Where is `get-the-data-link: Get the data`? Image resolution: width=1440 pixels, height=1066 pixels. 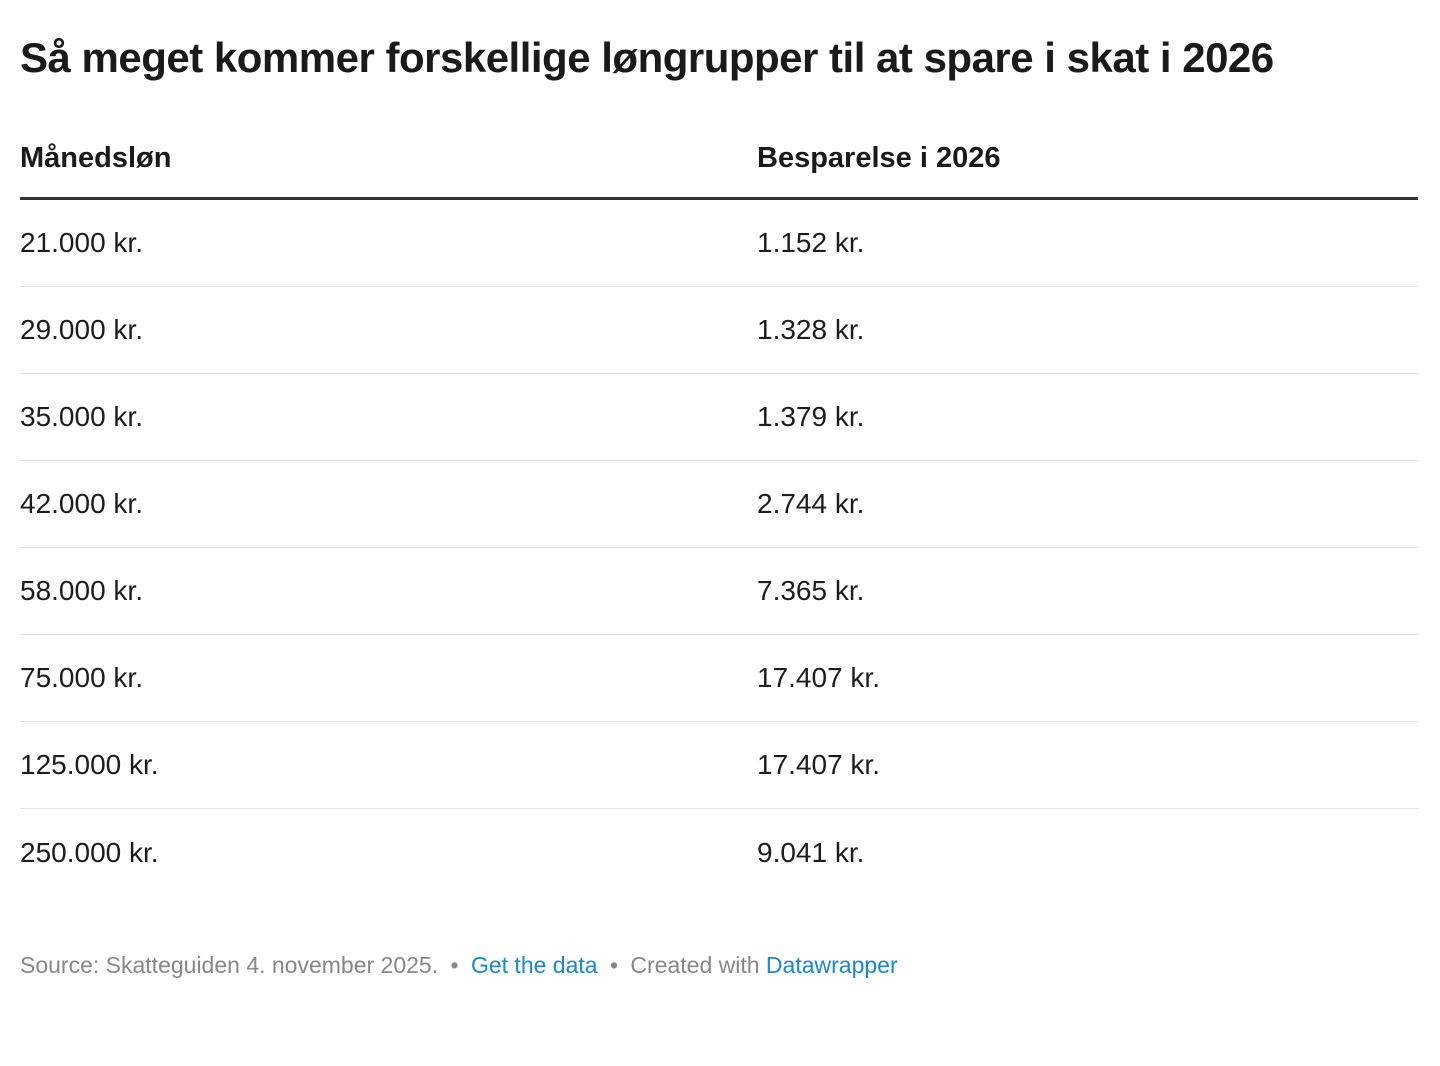 get-the-data-link: Get the data is located at coordinates (534, 965).